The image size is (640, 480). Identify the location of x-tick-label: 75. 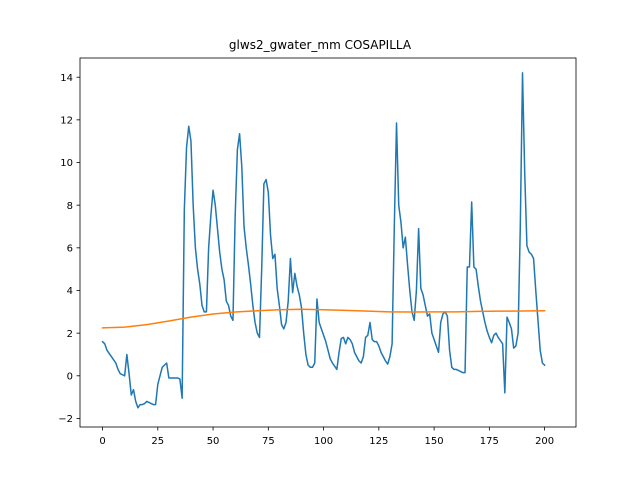
(268, 441).